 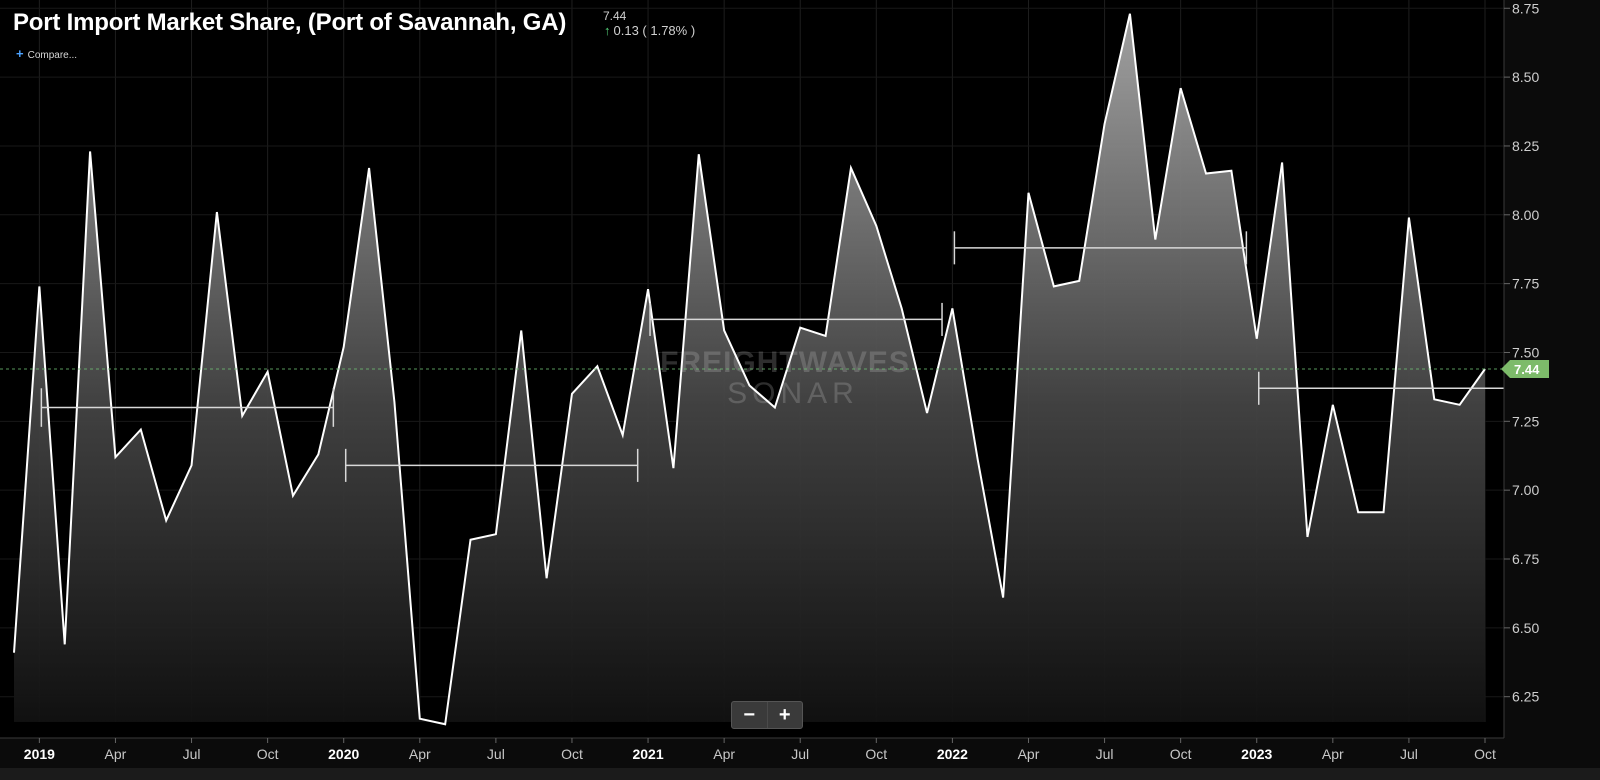 I want to click on y-tick-label: 7.25, so click(x=1525, y=421).